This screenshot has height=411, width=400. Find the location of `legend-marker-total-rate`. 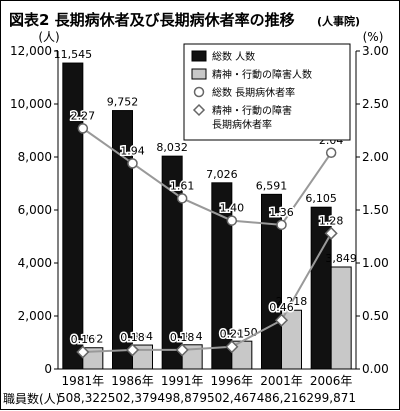

legend-marker-total-rate is located at coordinates (199, 92).